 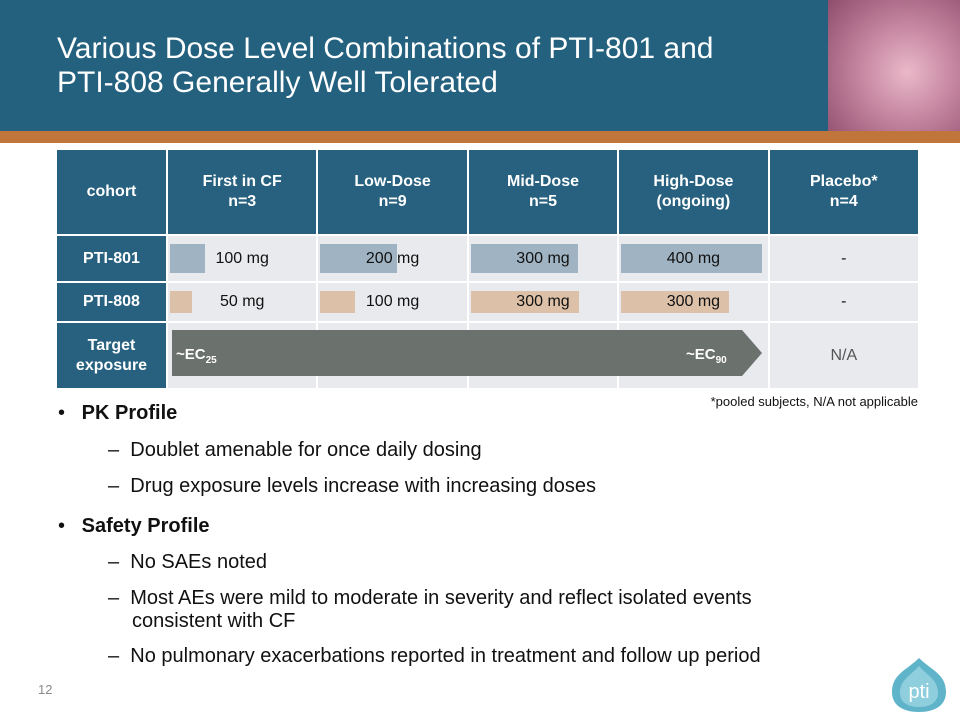 I want to click on header-sub: n=4, so click(x=843, y=201).